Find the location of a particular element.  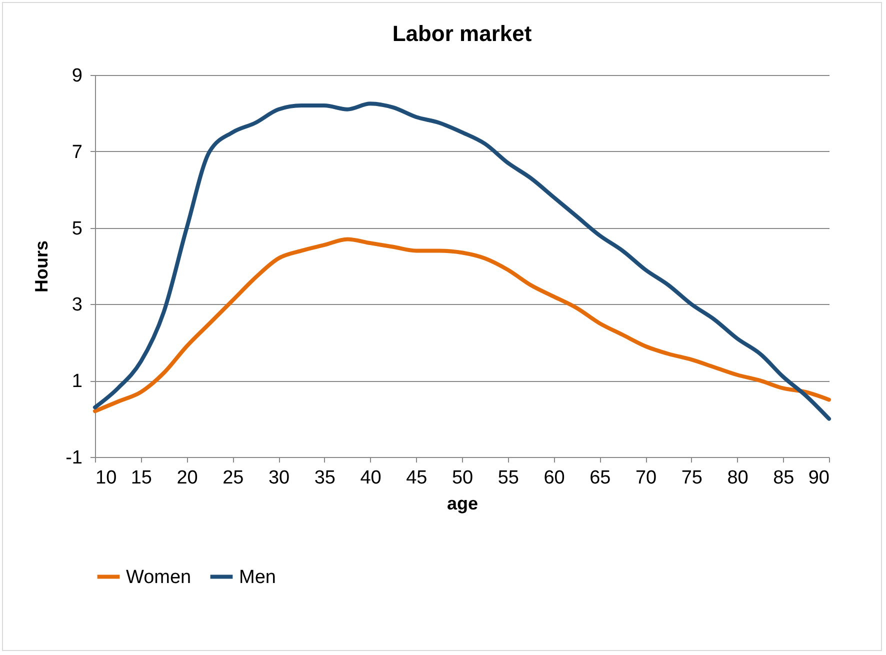

x-tick-label: 20 is located at coordinates (187, 478).